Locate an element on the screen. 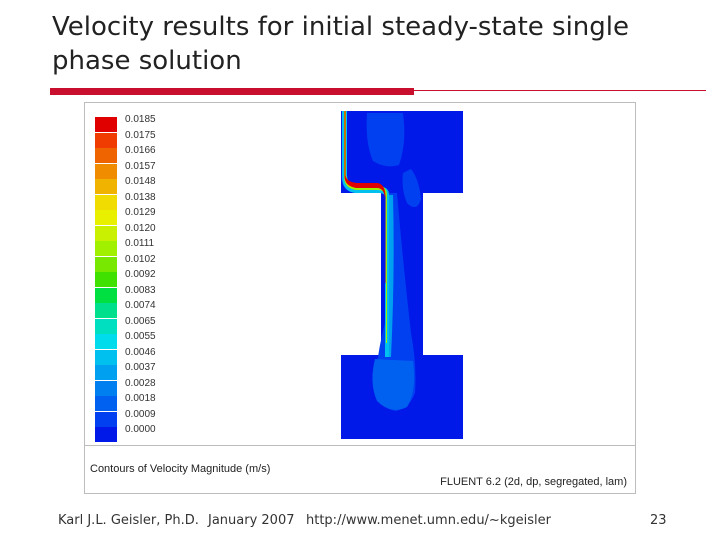 This screenshot has height=540, width=720. legend-entry: 0.0037 is located at coordinates (155, 371).